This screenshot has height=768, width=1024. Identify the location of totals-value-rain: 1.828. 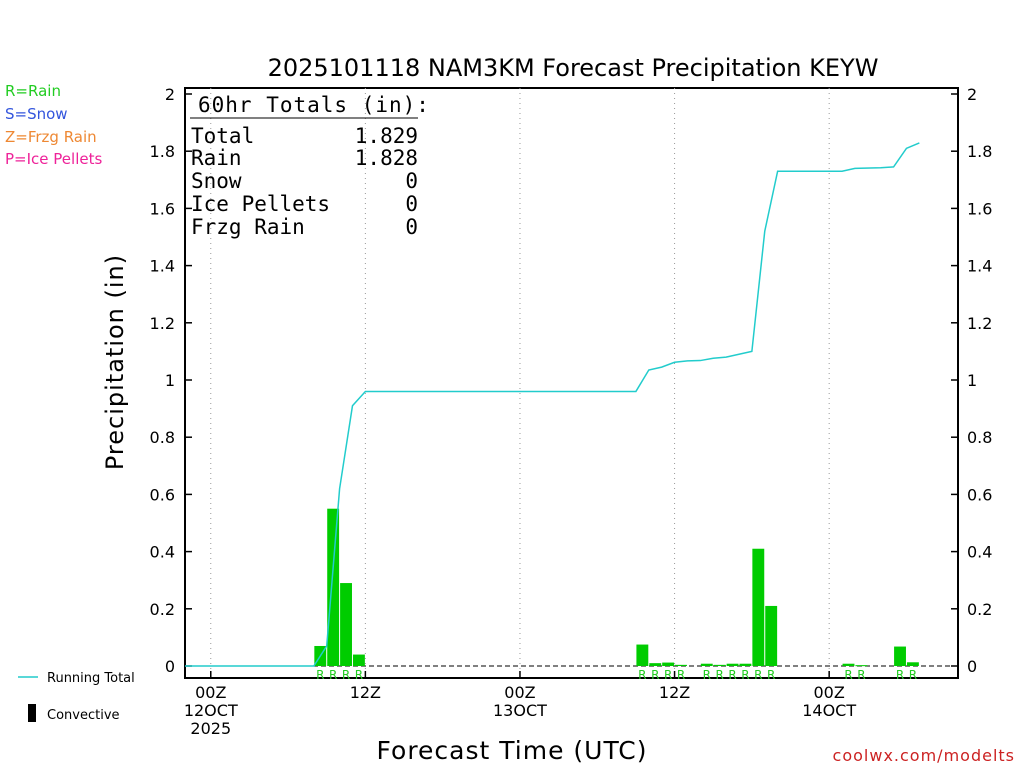
(386, 158).